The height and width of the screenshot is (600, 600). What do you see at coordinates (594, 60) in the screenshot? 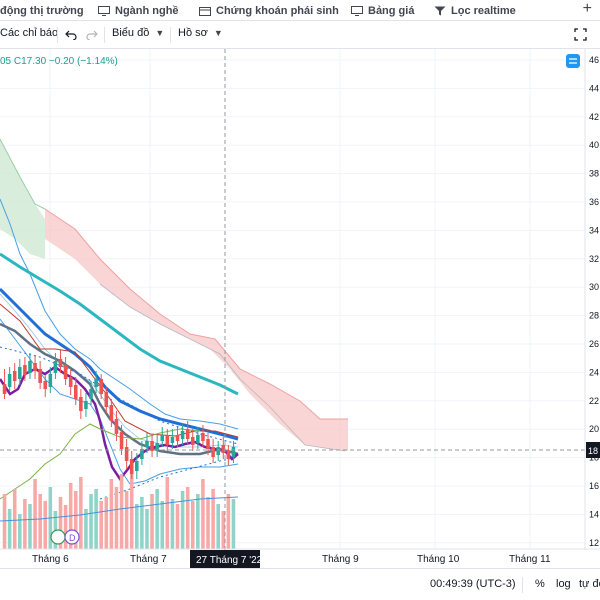
I see `price-tick-label: 46` at bounding box center [594, 60].